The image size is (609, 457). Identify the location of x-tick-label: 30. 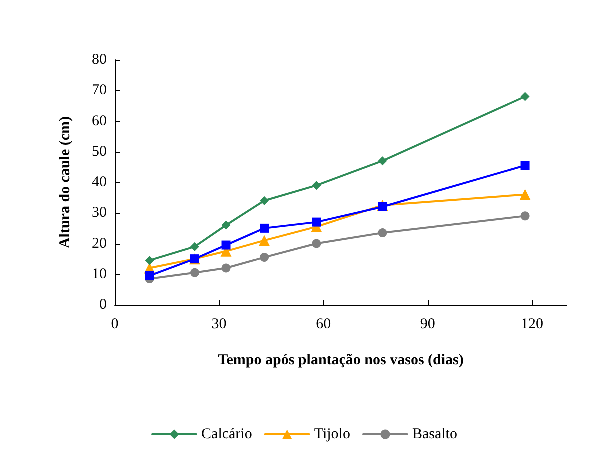
(219, 324).